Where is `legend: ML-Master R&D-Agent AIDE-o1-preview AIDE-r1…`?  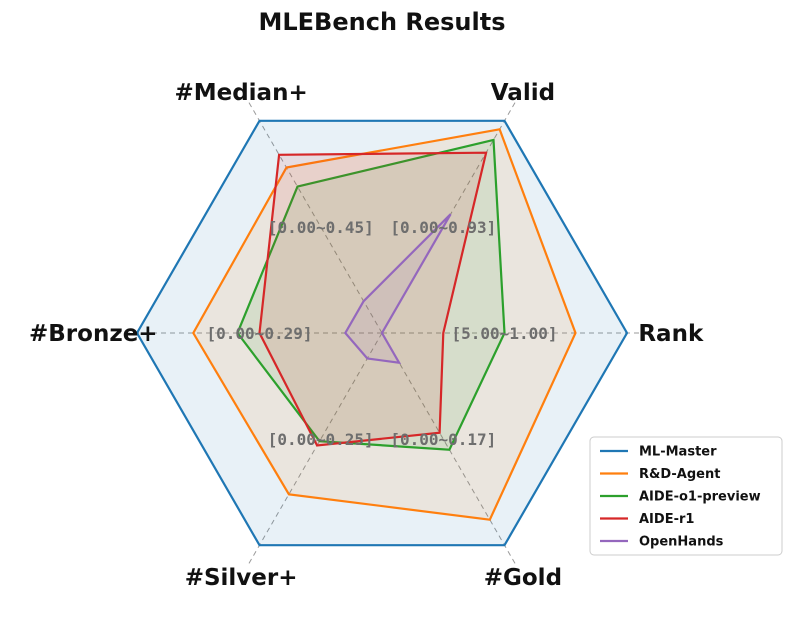 legend: ML-Master R&D-Agent AIDE-o1-preview AIDE-r1… is located at coordinates (686, 496).